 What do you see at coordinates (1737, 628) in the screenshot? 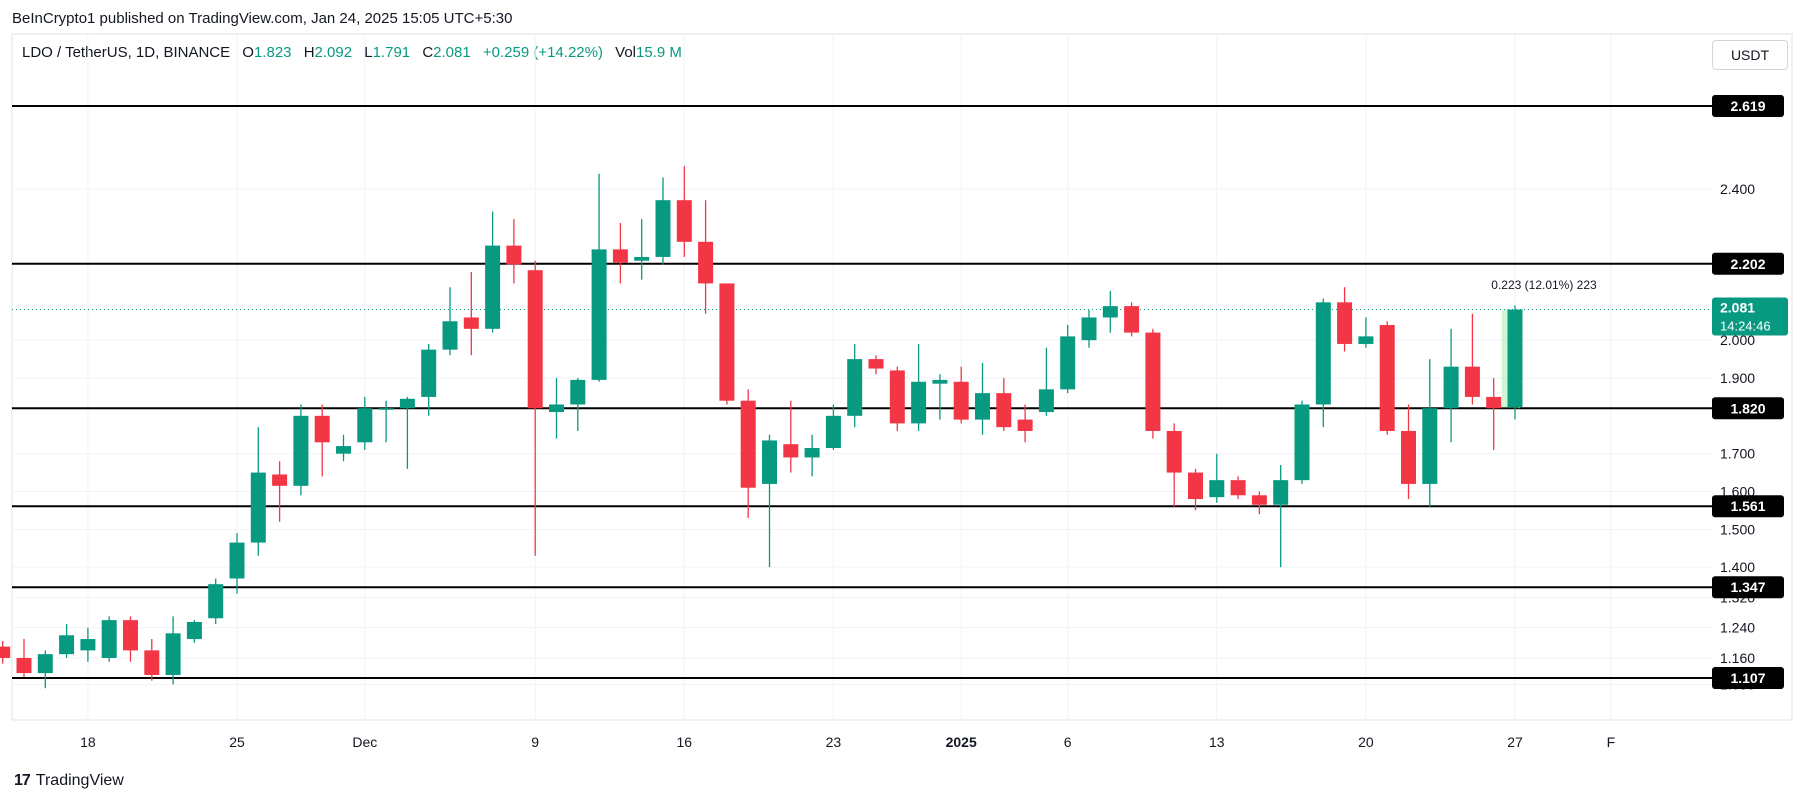
I see `price-axis-tick-label: 1.240` at bounding box center [1737, 628].